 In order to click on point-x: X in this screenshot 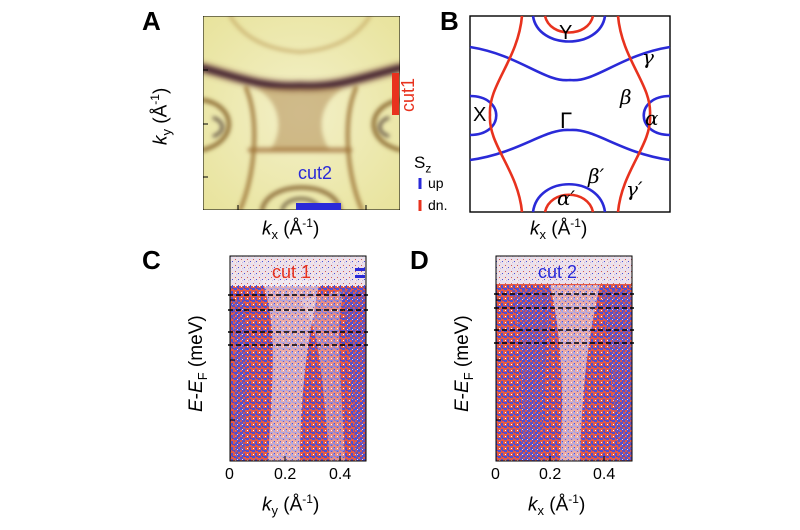, I will do `click(480, 115)`.